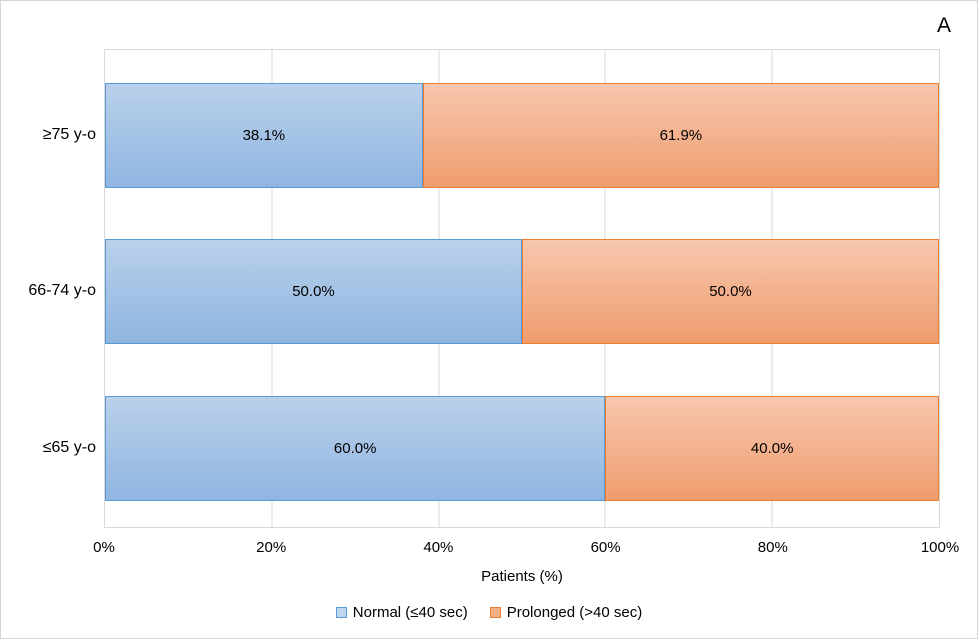 The image size is (978, 639). Describe the element at coordinates (772, 547) in the screenshot. I see `x-tick-label: 80%` at that location.